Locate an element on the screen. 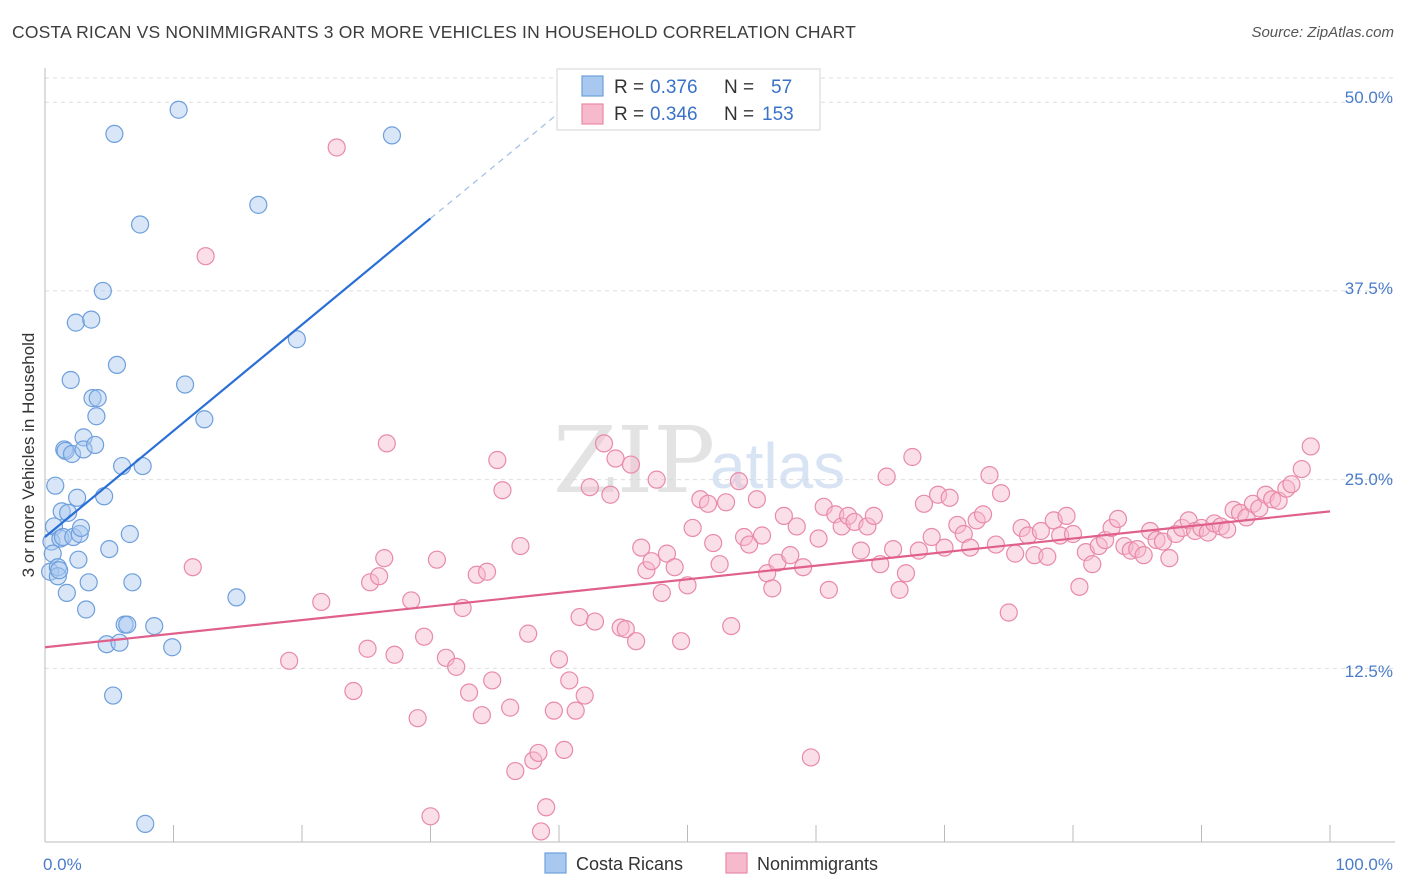 The height and width of the screenshot is (892, 1406). trendline-costa-ricans is located at coordinates (238, 377).